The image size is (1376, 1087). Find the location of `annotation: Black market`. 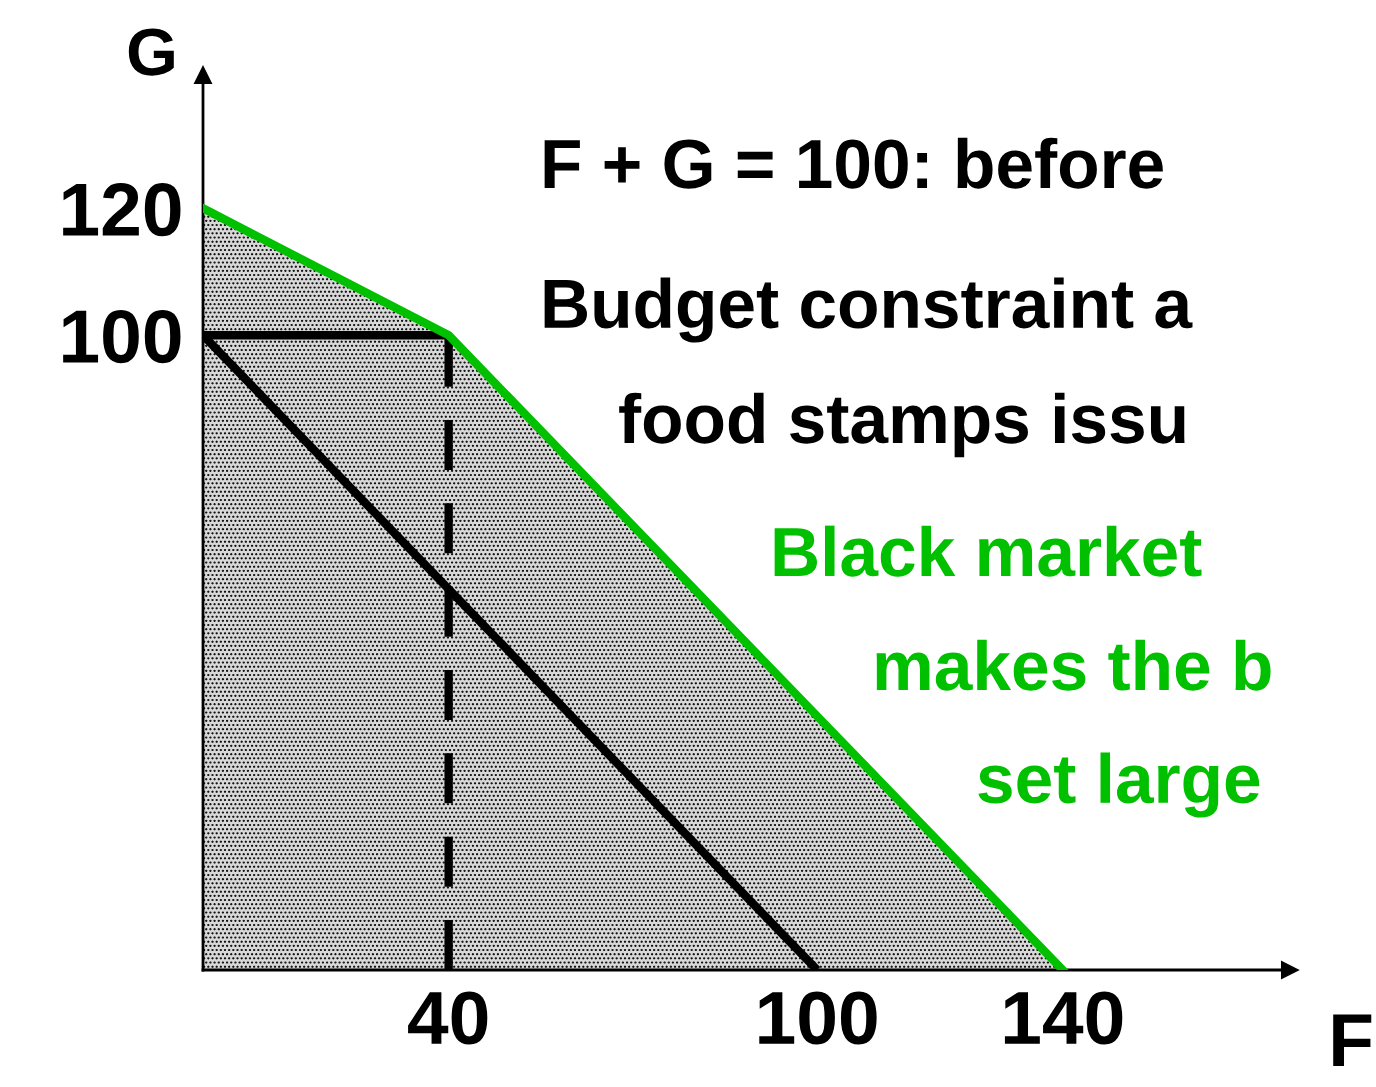

annotation: Black market is located at coordinates (988, 551).